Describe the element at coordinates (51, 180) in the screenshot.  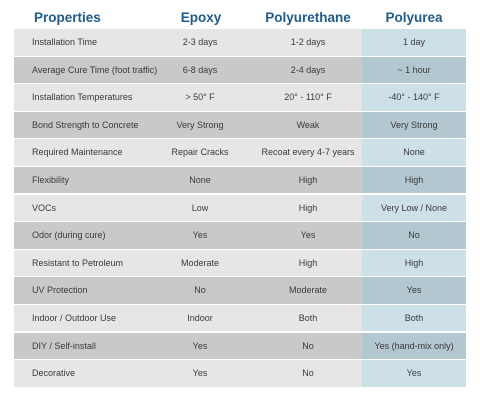
I see `cell-property: Flexibility` at that location.